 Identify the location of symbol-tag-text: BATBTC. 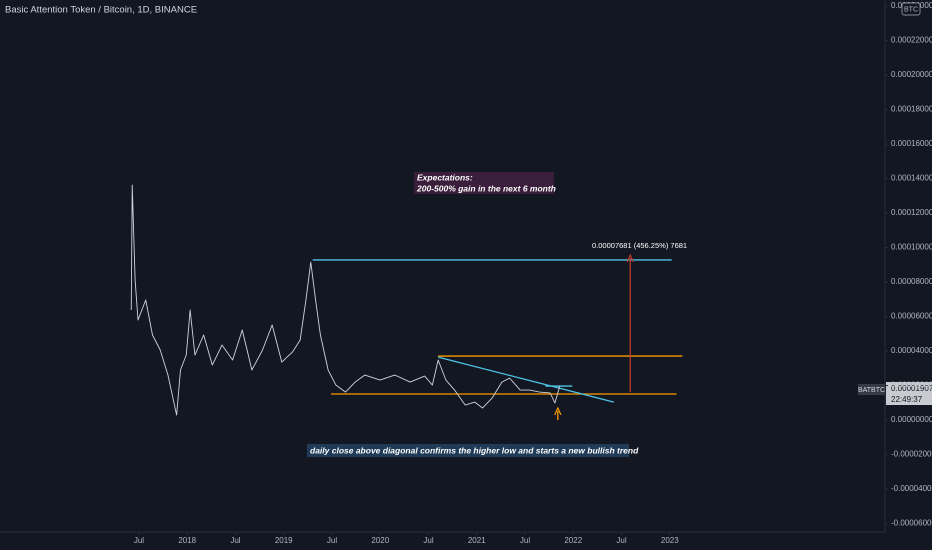
(871, 390).